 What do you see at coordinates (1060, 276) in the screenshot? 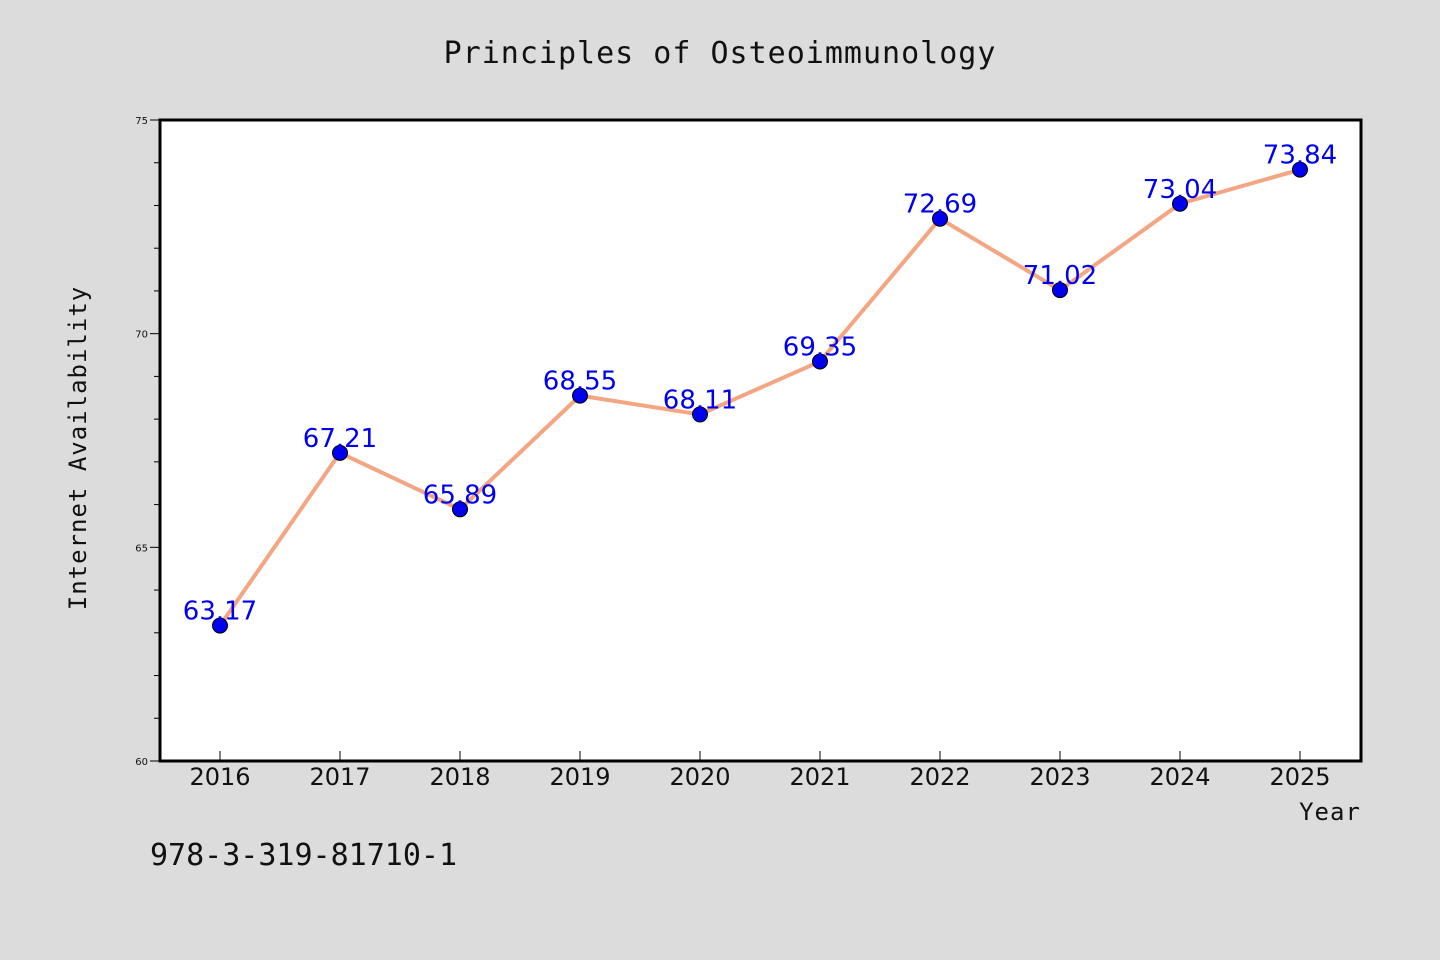
I see `data-point-label: 71.02` at bounding box center [1060, 276].